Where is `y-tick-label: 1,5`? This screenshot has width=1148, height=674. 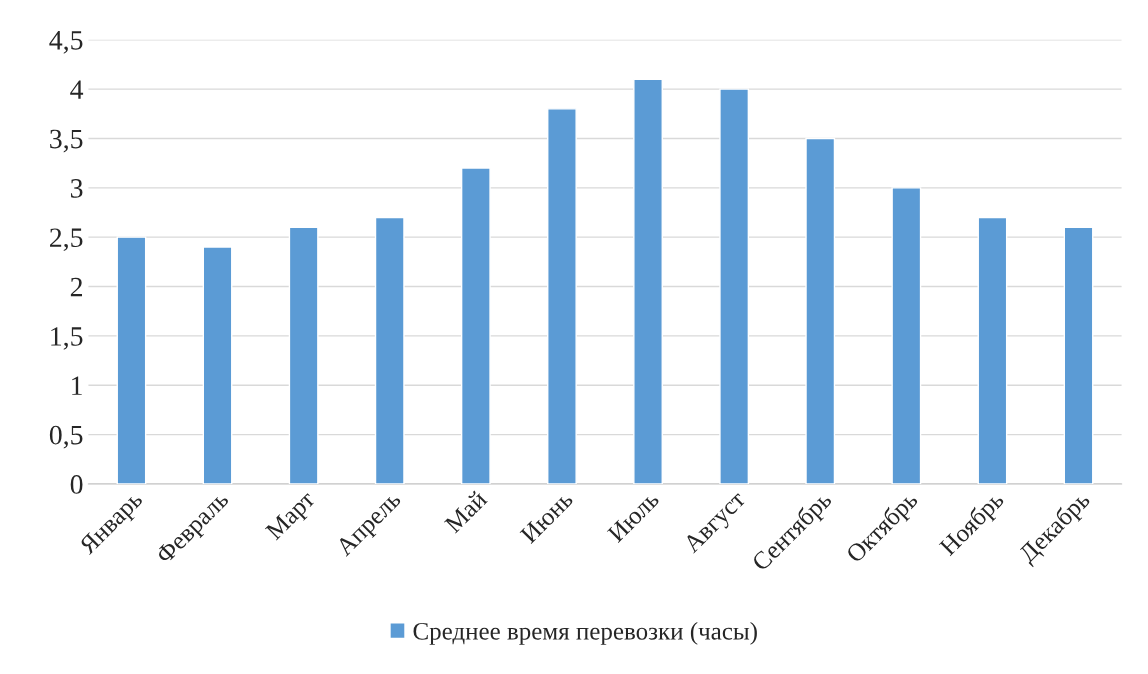
y-tick-label: 1,5 is located at coordinates (67, 338).